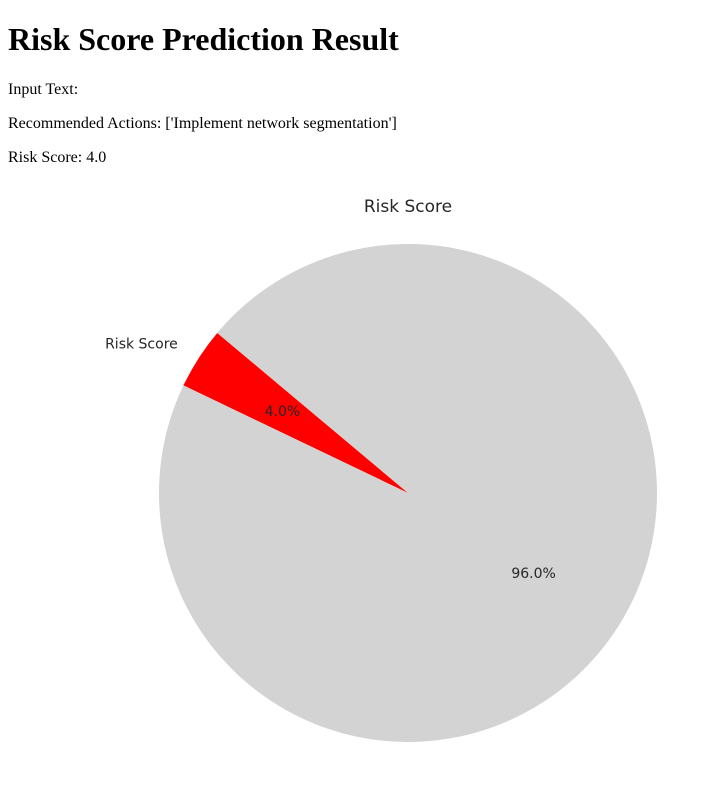  What do you see at coordinates (141, 345) in the screenshot?
I see `pie-category-label: Risk Score` at bounding box center [141, 345].